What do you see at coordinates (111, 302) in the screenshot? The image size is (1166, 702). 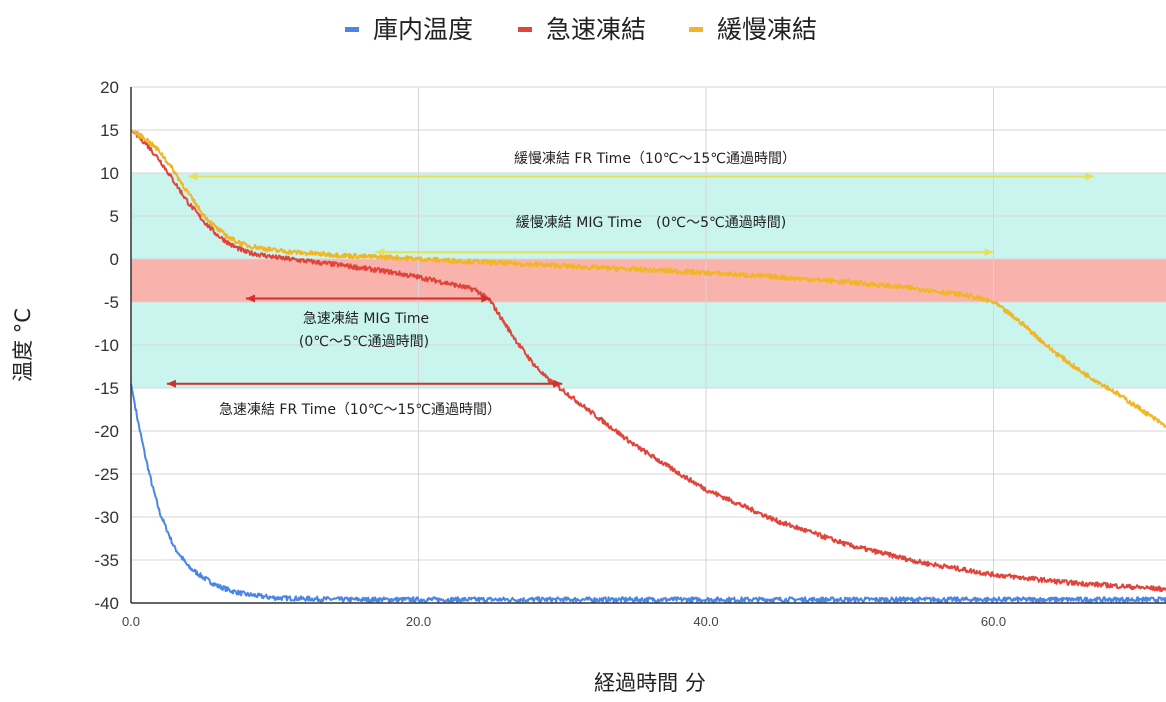 I see `y-tick-label: -5` at bounding box center [111, 302].